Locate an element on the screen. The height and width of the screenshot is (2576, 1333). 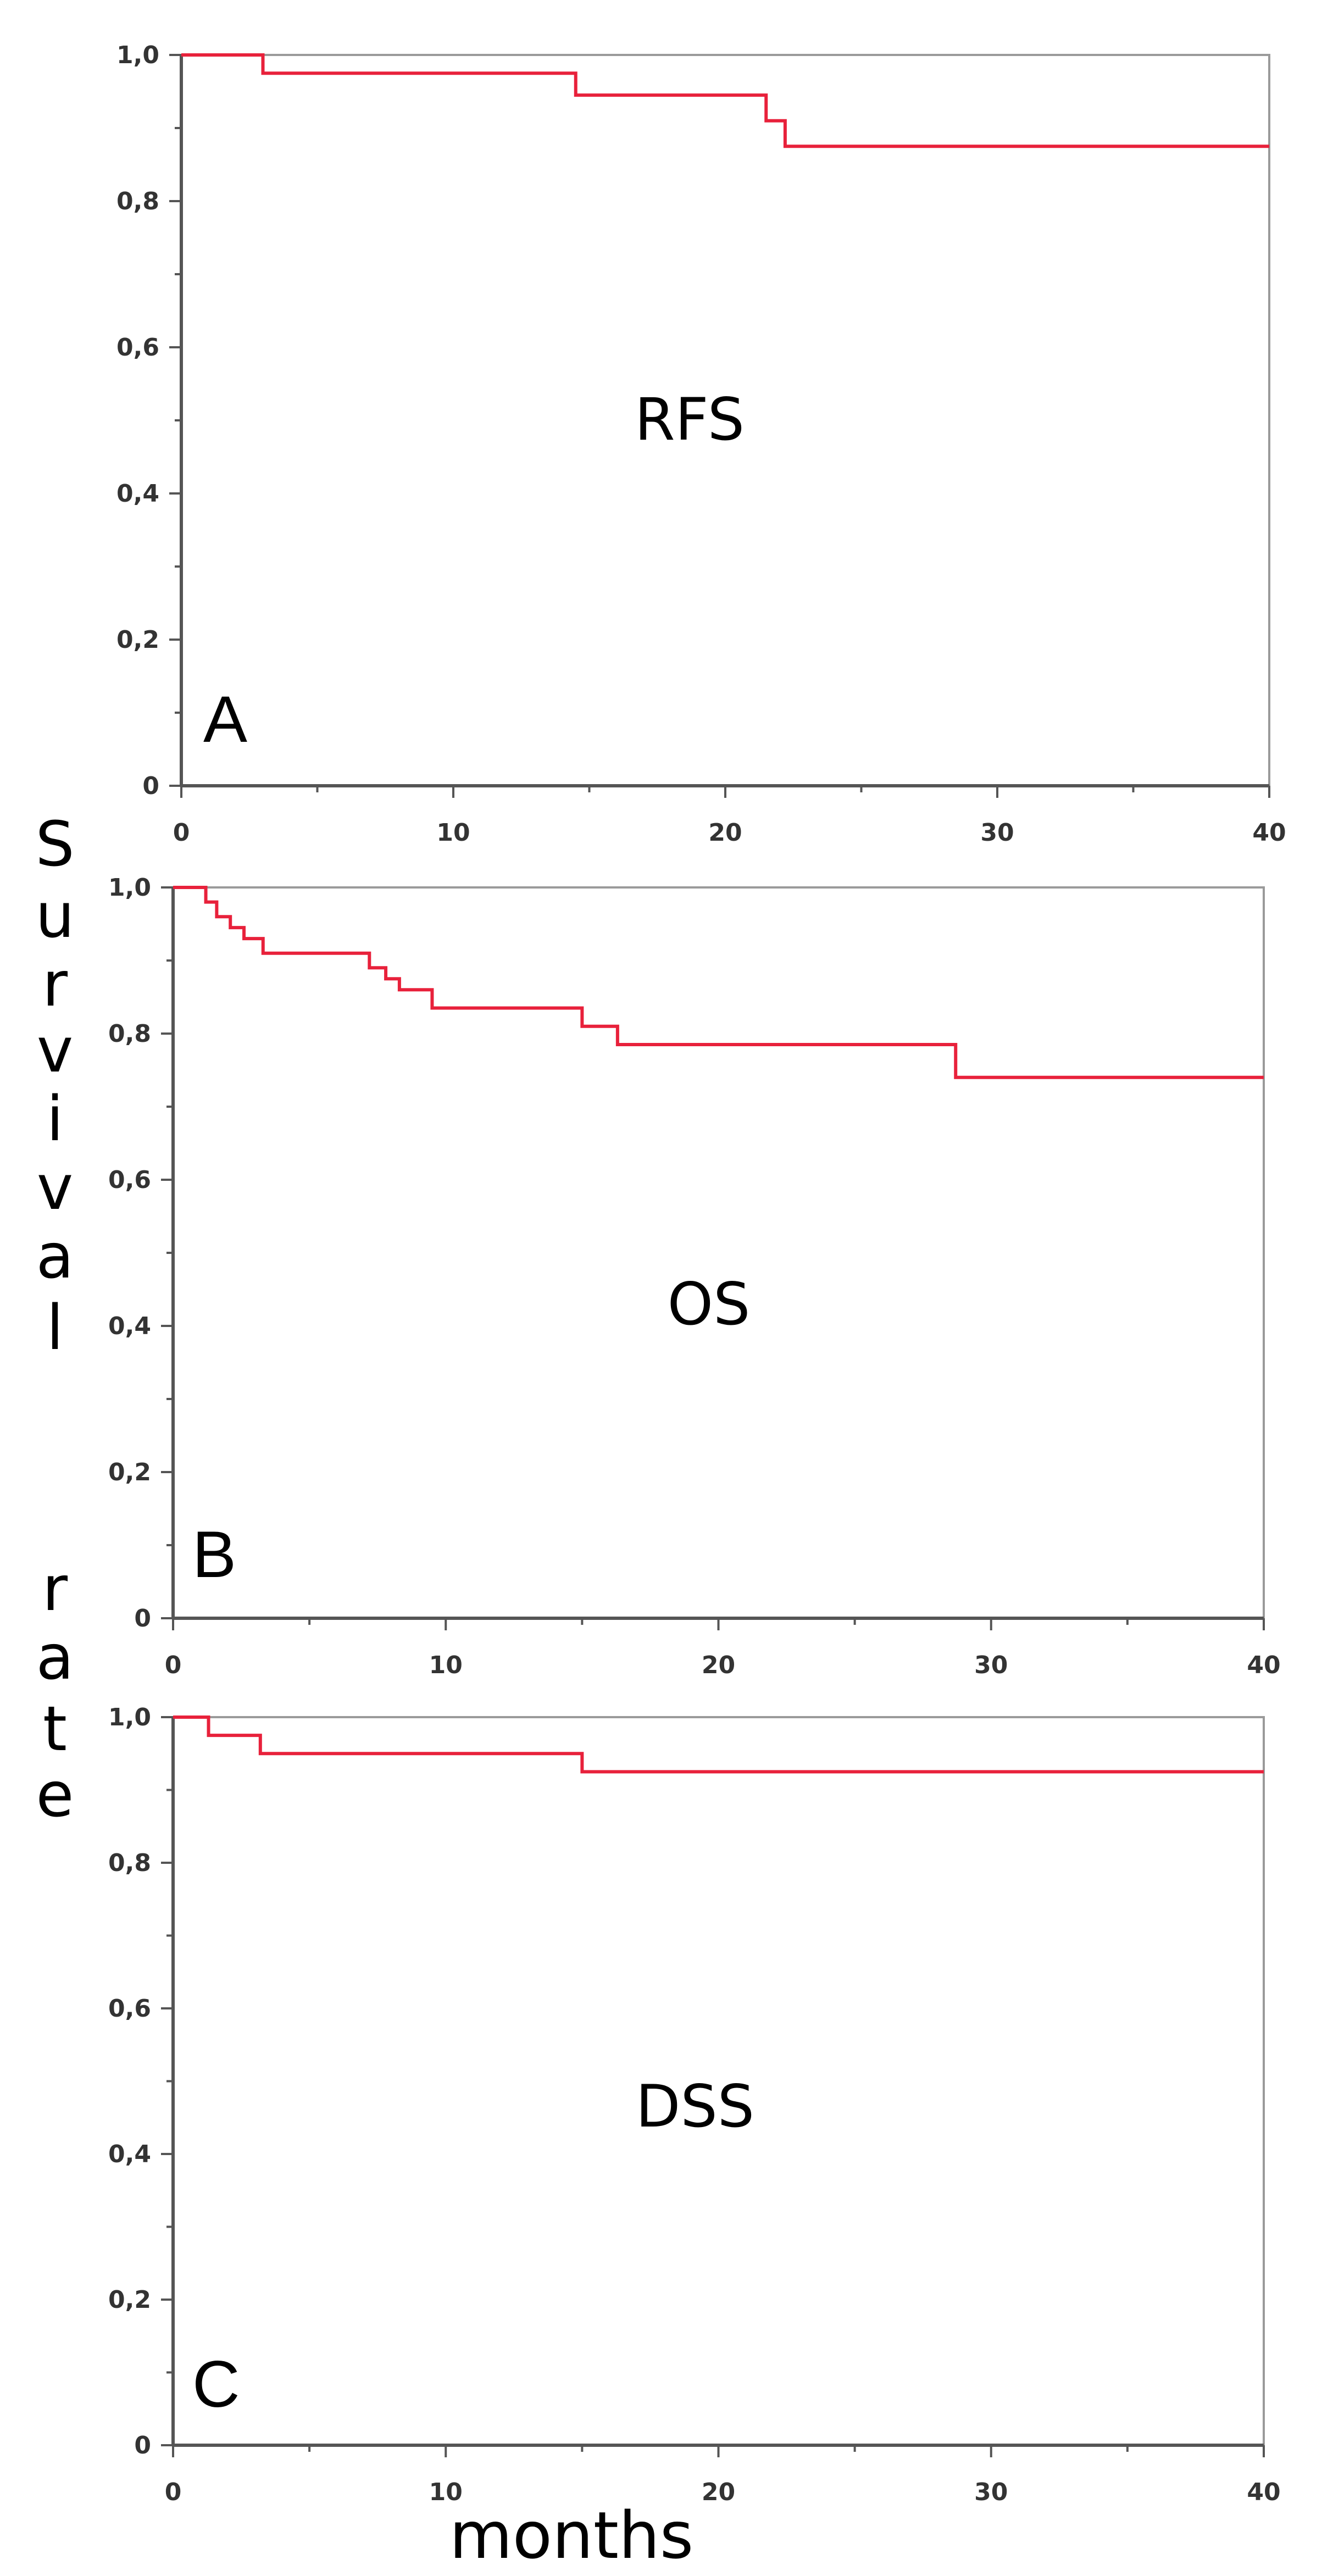
panel-letter: B is located at coordinates (214, 1554).